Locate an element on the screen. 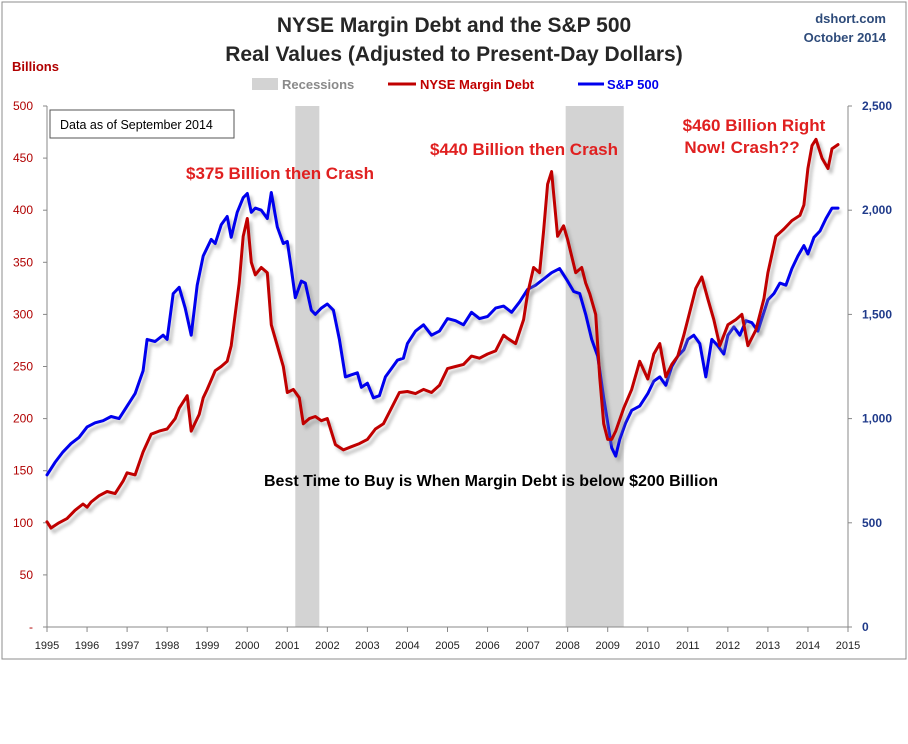 This screenshot has width=908, height=744. left-axis-unit: Billions is located at coordinates (35, 66).